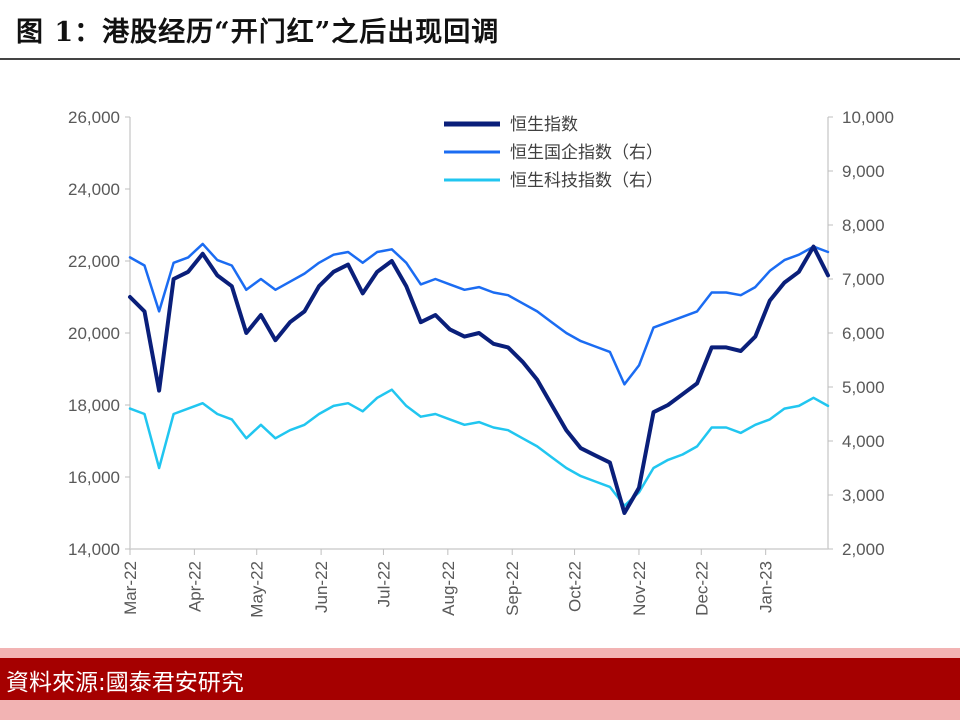 Image resolution: width=960 pixels, height=720 pixels. What do you see at coordinates (863, 171) in the screenshot?
I see `right-tick-label: 9,000` at bounding box center [863, 171].